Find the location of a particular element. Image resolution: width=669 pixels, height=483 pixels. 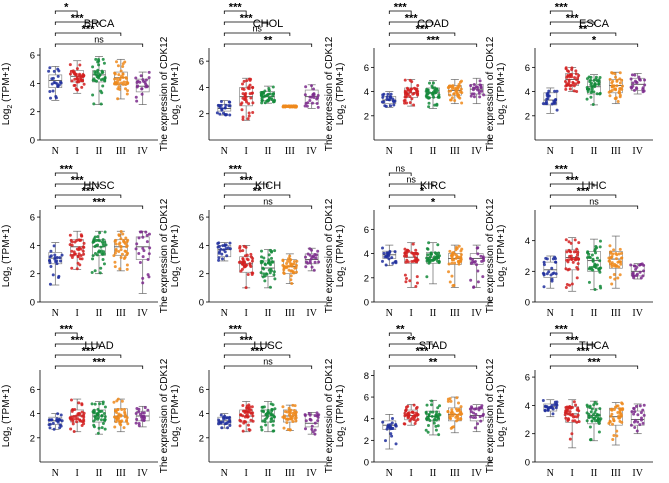

x-tick-label: I is located at coordinates (76, 473).